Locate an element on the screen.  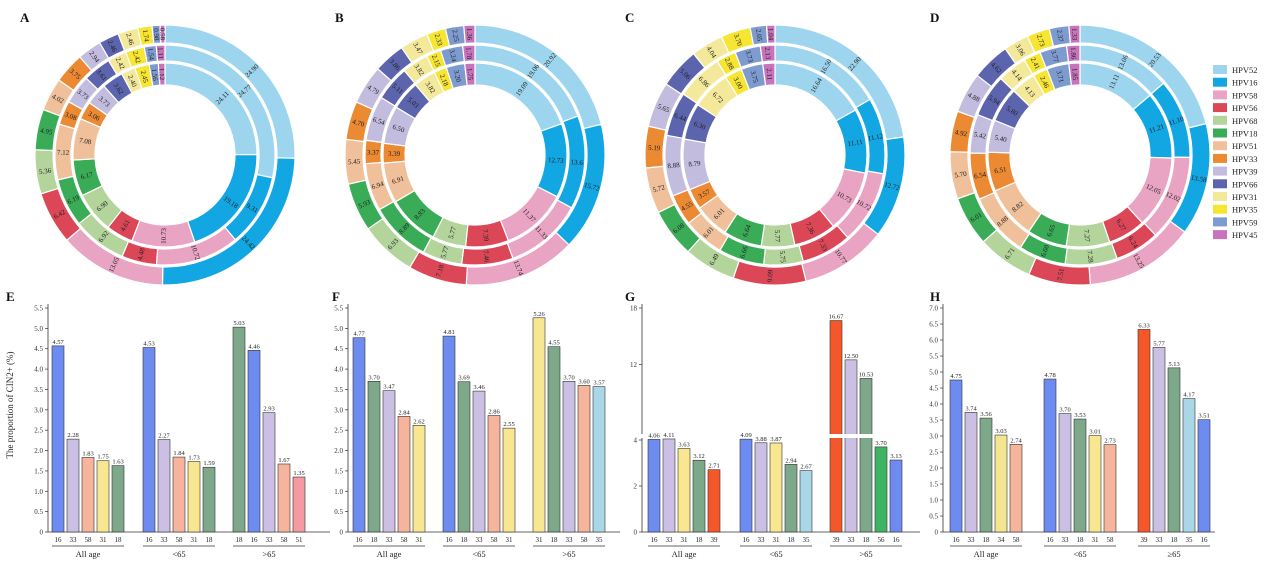
bar-value-label: 2.62 is located at coordinates (418, 421).